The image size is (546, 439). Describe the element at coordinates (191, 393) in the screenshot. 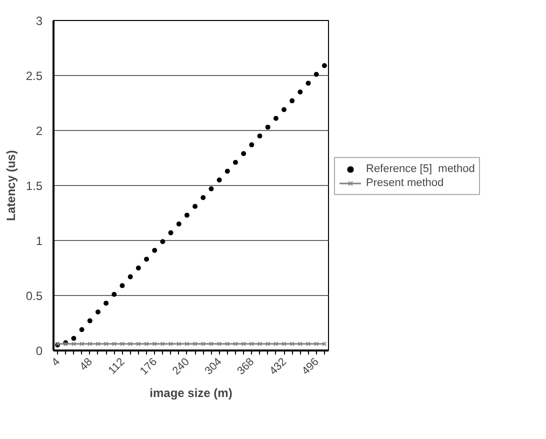

I see `x-axis-title: image size (m)` at that location.